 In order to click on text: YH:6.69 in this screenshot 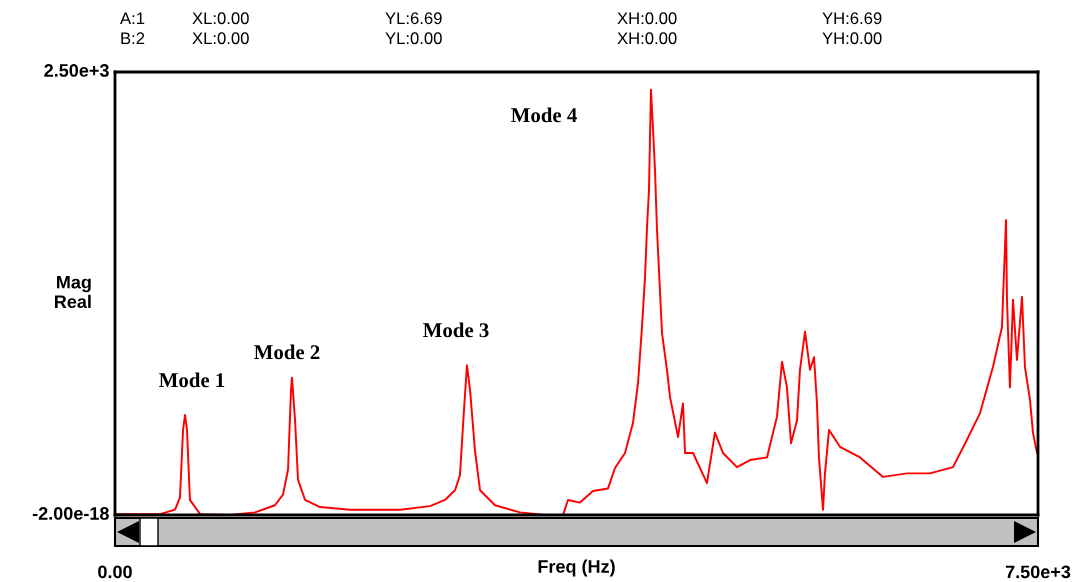, I will do `click(852, 18)`.